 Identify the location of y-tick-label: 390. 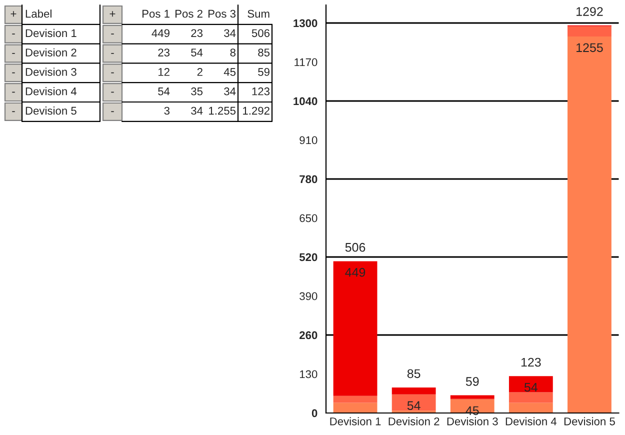
(309, 296).